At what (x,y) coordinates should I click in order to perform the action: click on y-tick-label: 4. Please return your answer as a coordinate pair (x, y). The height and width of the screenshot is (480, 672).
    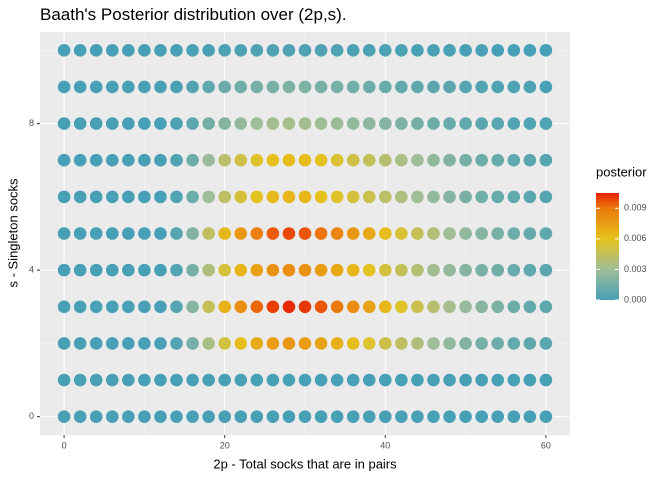
    Looking at the image, I should click on (31, 270).